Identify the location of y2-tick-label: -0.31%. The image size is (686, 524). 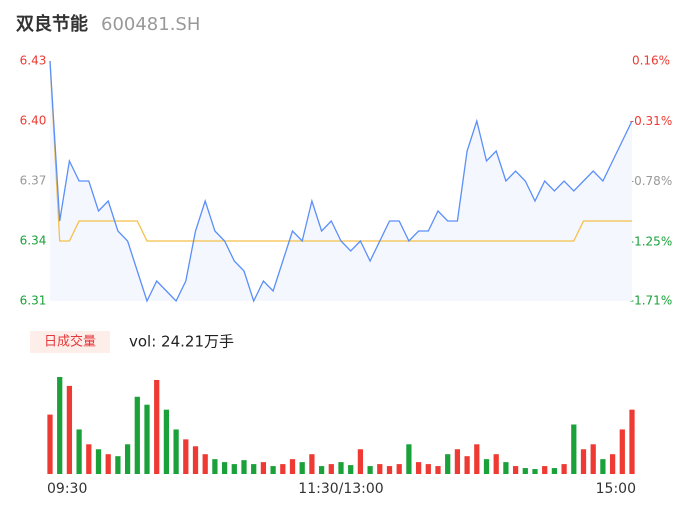
(651, 121).